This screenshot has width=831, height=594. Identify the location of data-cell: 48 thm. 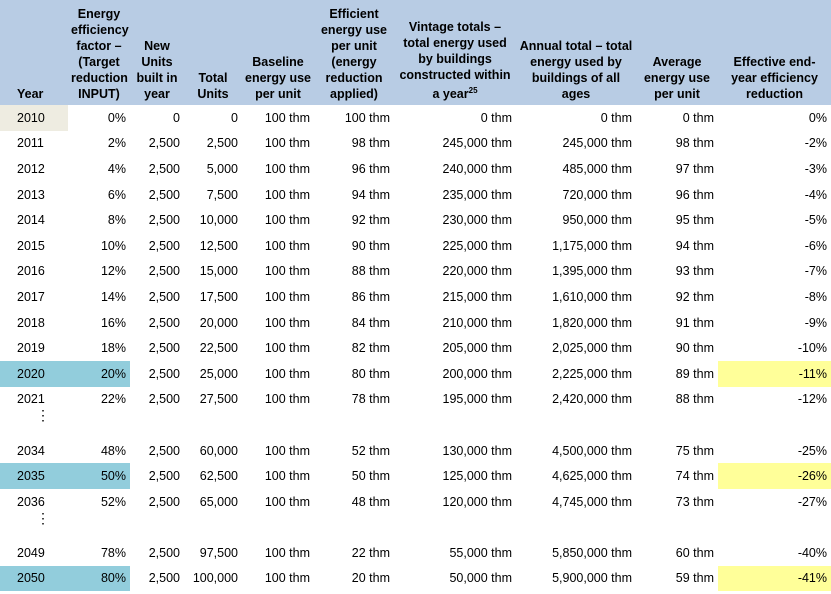
(370, 501).